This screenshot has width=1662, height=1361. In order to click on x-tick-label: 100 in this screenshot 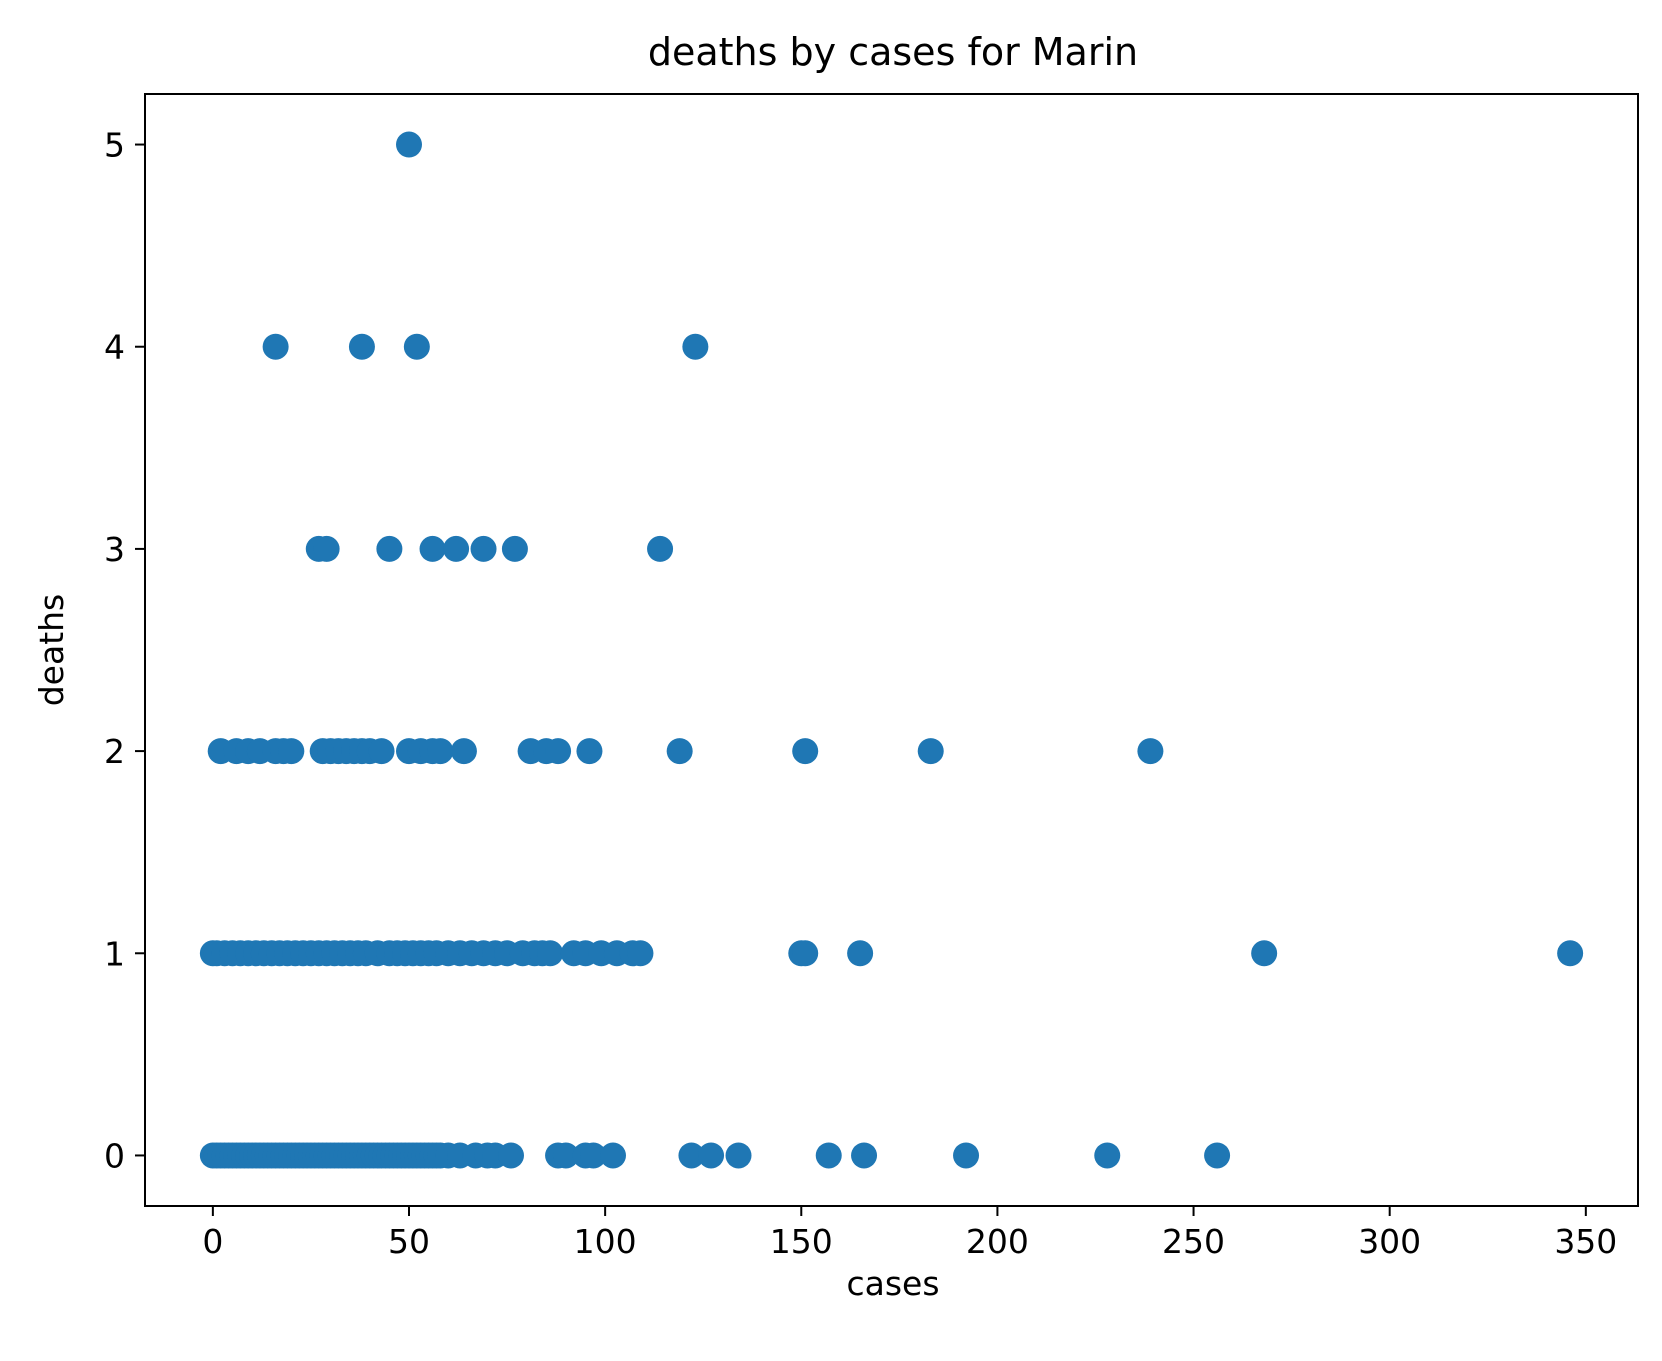, I will do `click(605, 1241)`.